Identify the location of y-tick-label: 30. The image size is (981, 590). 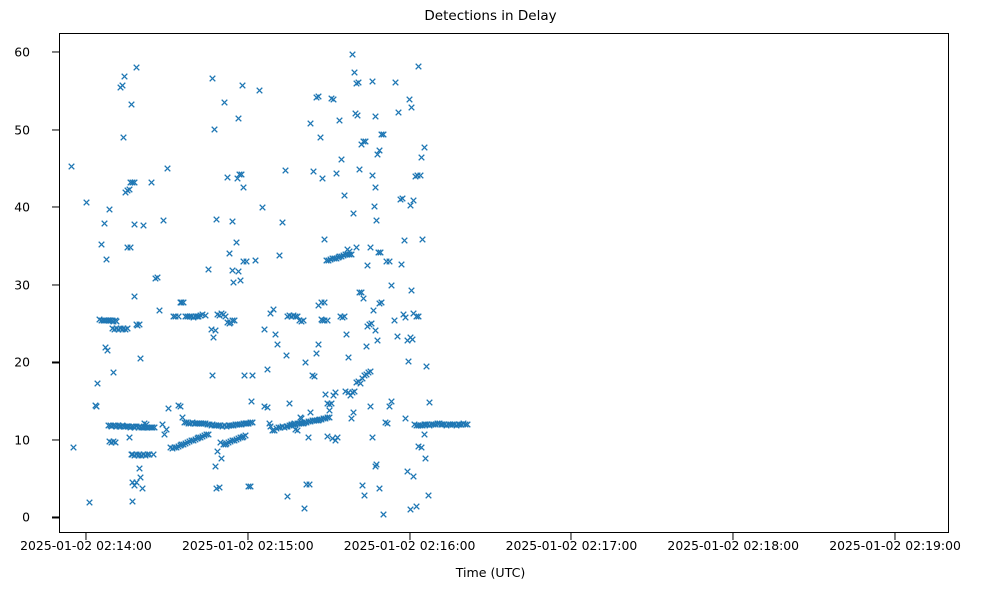
(22, 285).